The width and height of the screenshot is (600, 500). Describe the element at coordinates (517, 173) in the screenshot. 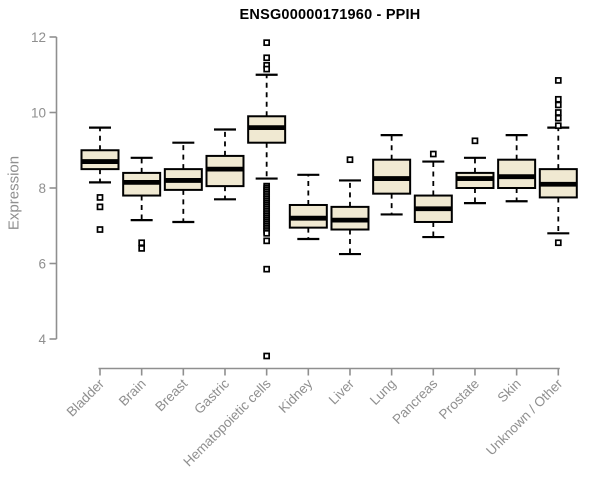

I see `iqr-box` at that location.